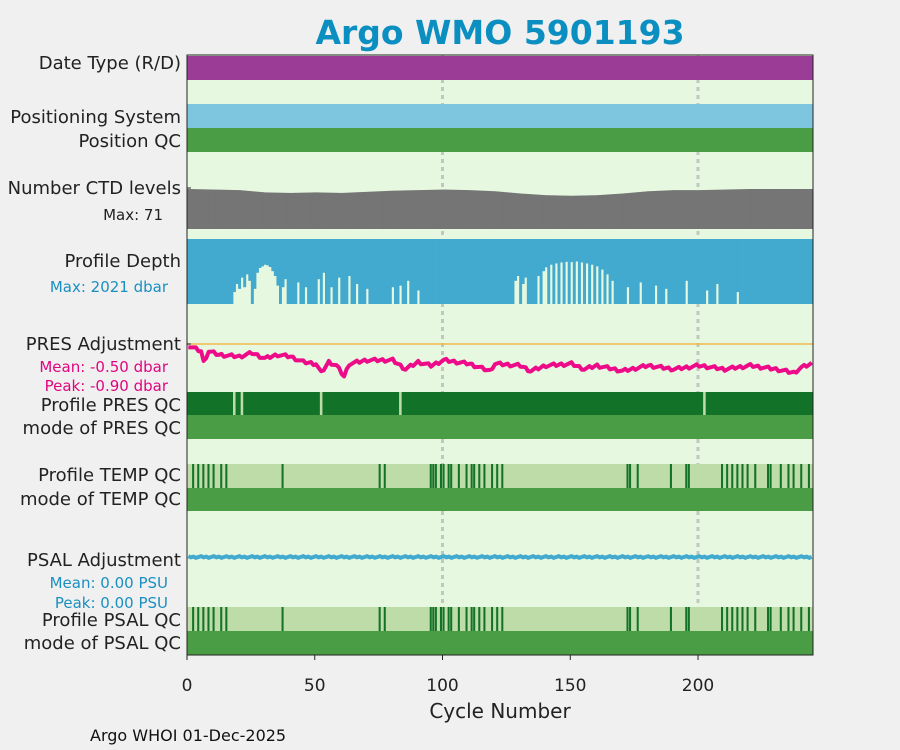  What do you see at coordinates (109, 583) in the screenshot?
I see `stat-psal-adjustment-mean: Mean: 0.00 PSU` at bounding box center [109, 583].